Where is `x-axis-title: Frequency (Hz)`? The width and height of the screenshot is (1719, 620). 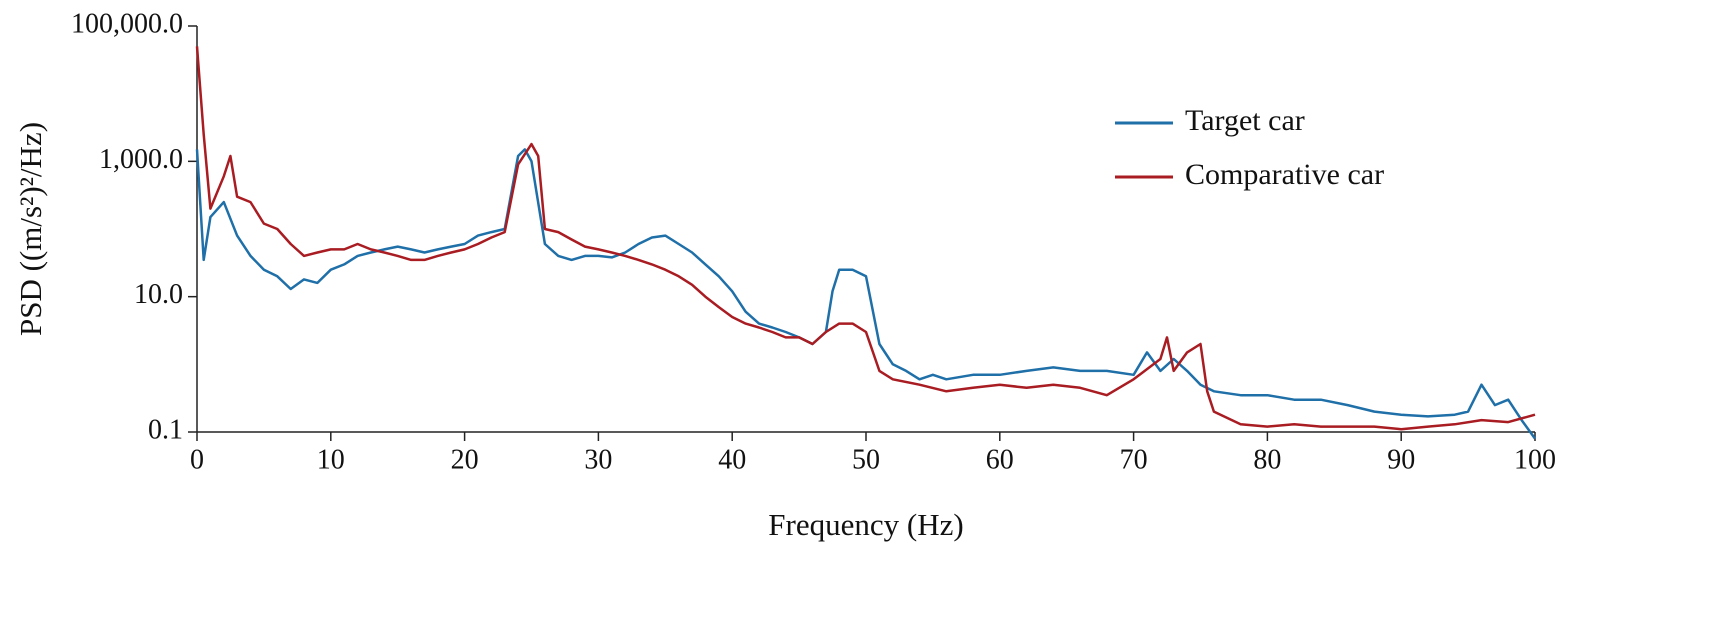 x-axis-title: Frequency (Hz) is located at coordinates (865, 524).